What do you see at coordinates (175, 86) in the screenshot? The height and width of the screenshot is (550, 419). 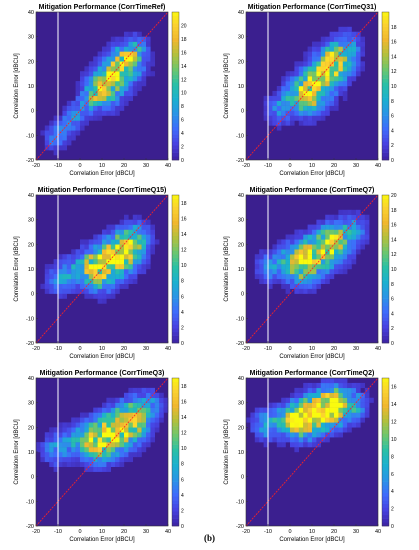 I see `colorbar-frame` at bounding box center [175, 86].